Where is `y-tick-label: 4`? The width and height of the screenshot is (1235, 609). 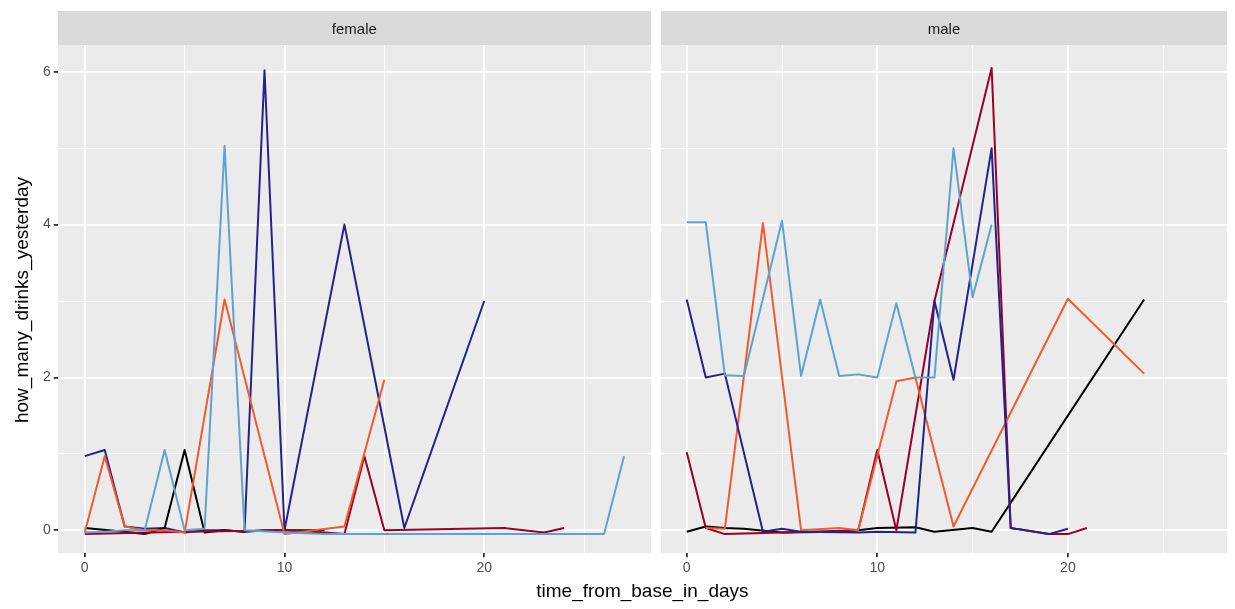 y-tick-label: 4 is located at coordinates (46, 223).